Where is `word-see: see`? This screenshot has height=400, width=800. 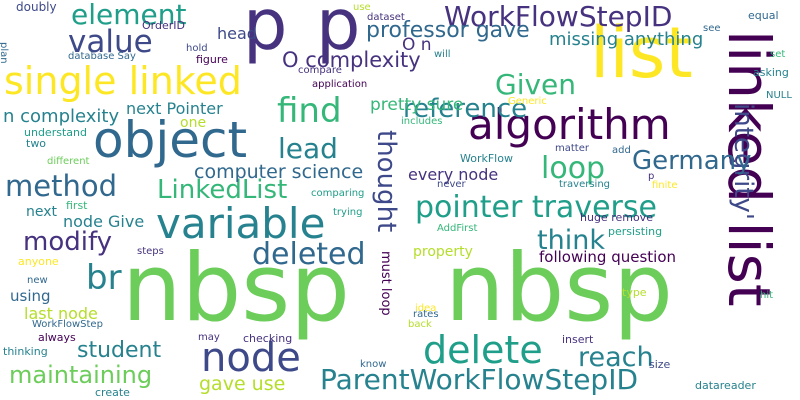 word-see: see is located at coordinates (712, 28).